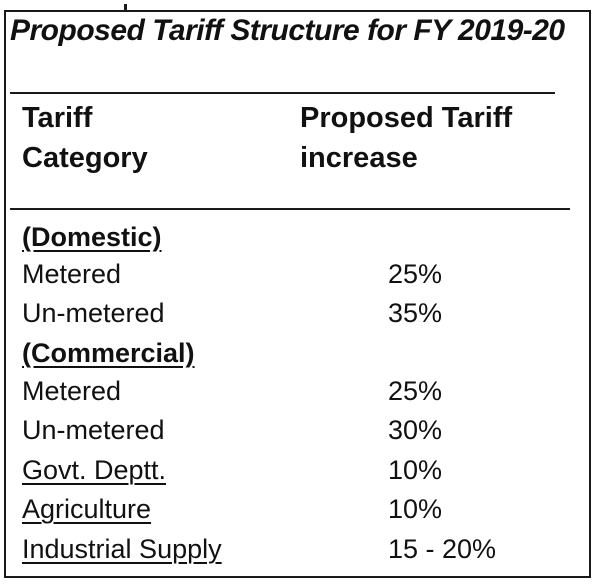  What do you see at coordinates (406, 138) in the screenshot?
I see `column-header-increase: Proposed Tariff increase` at bounding box center [406, 138].